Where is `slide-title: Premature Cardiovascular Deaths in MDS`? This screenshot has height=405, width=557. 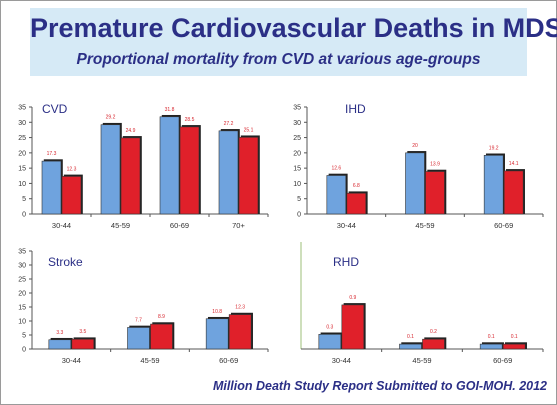
slide-title: Premature Cardiovascular Deaths in MDS is located at coordinates (293, 28).